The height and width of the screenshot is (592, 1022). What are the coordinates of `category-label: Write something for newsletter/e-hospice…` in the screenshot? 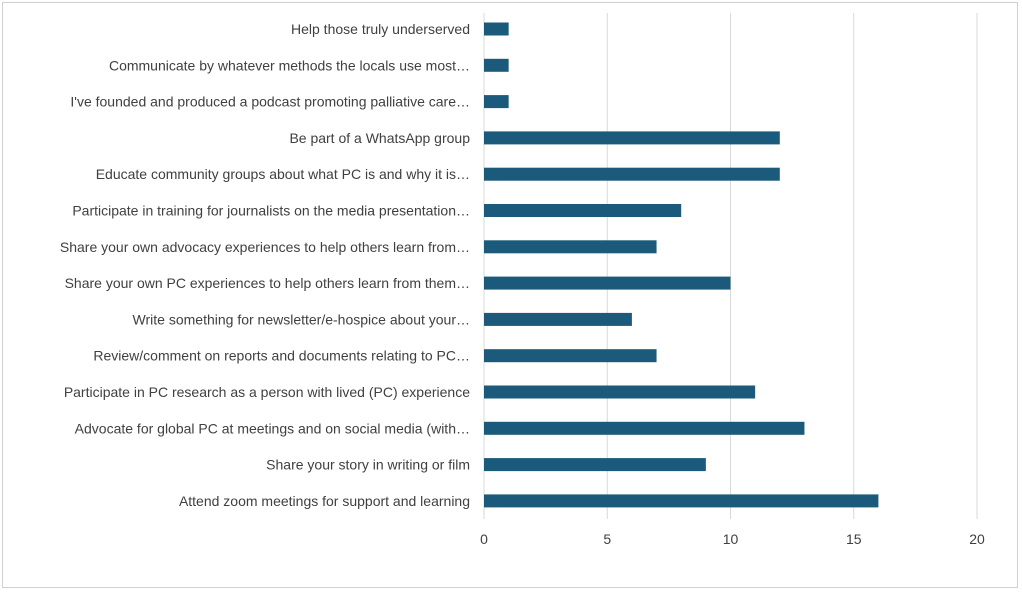 It's located at (301, 319).